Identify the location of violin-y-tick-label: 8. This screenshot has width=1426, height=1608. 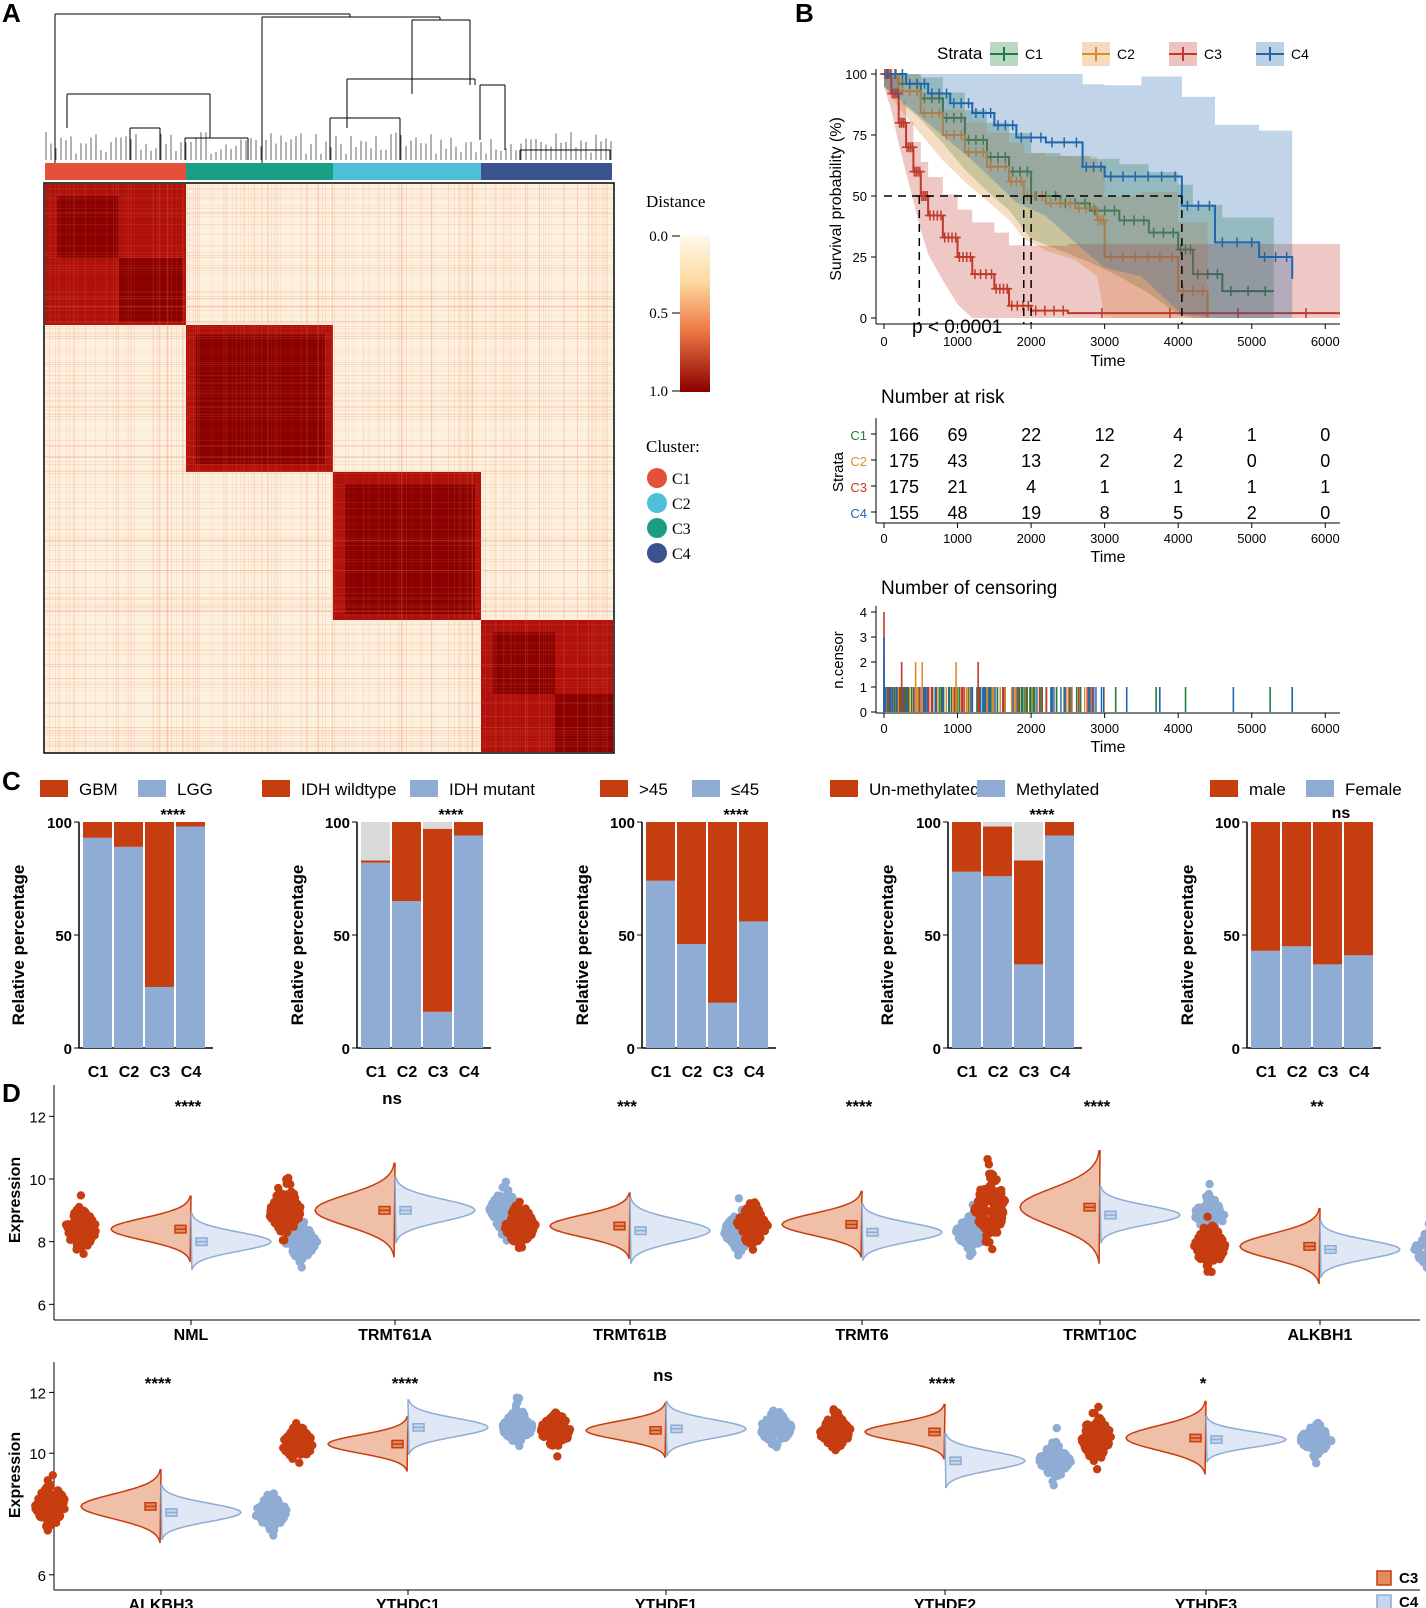
(42, 1243).